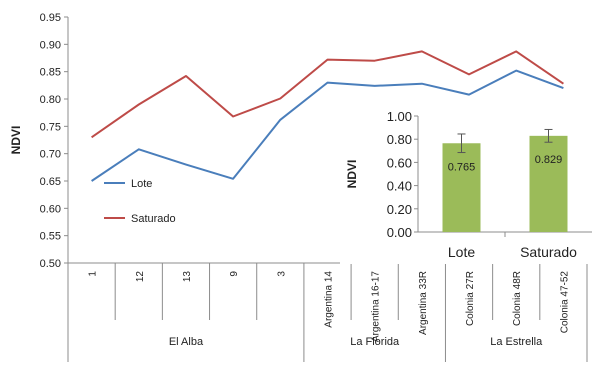 This screenshot has height=372, width=602. I want to click on inset-y-tick-label: 0.40, so click(399, 186).